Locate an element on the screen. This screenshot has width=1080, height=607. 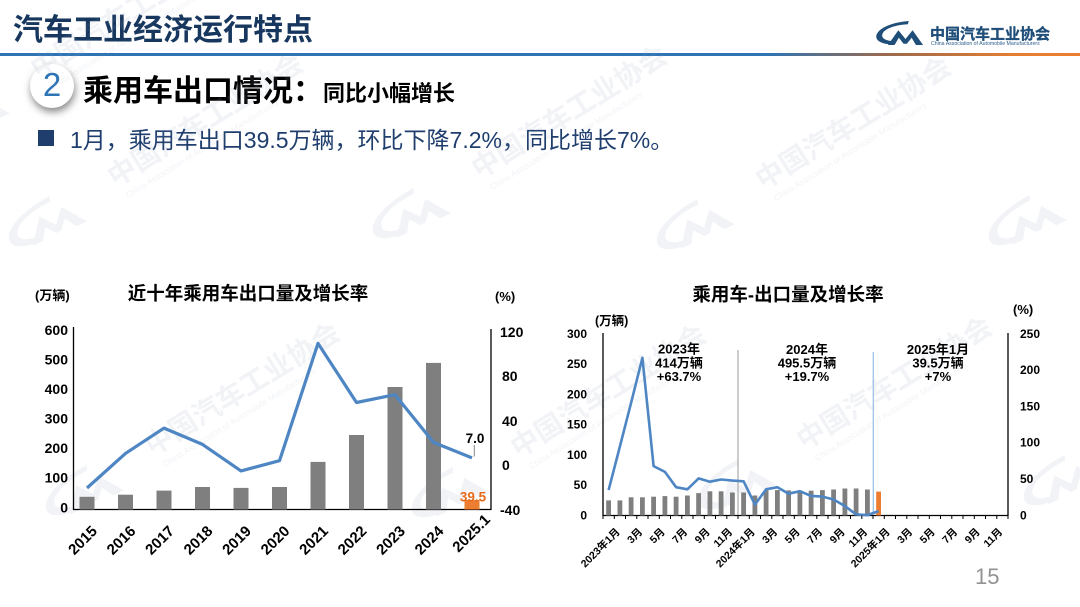
svg-text: 2016 is located at coordinates (122, 541).